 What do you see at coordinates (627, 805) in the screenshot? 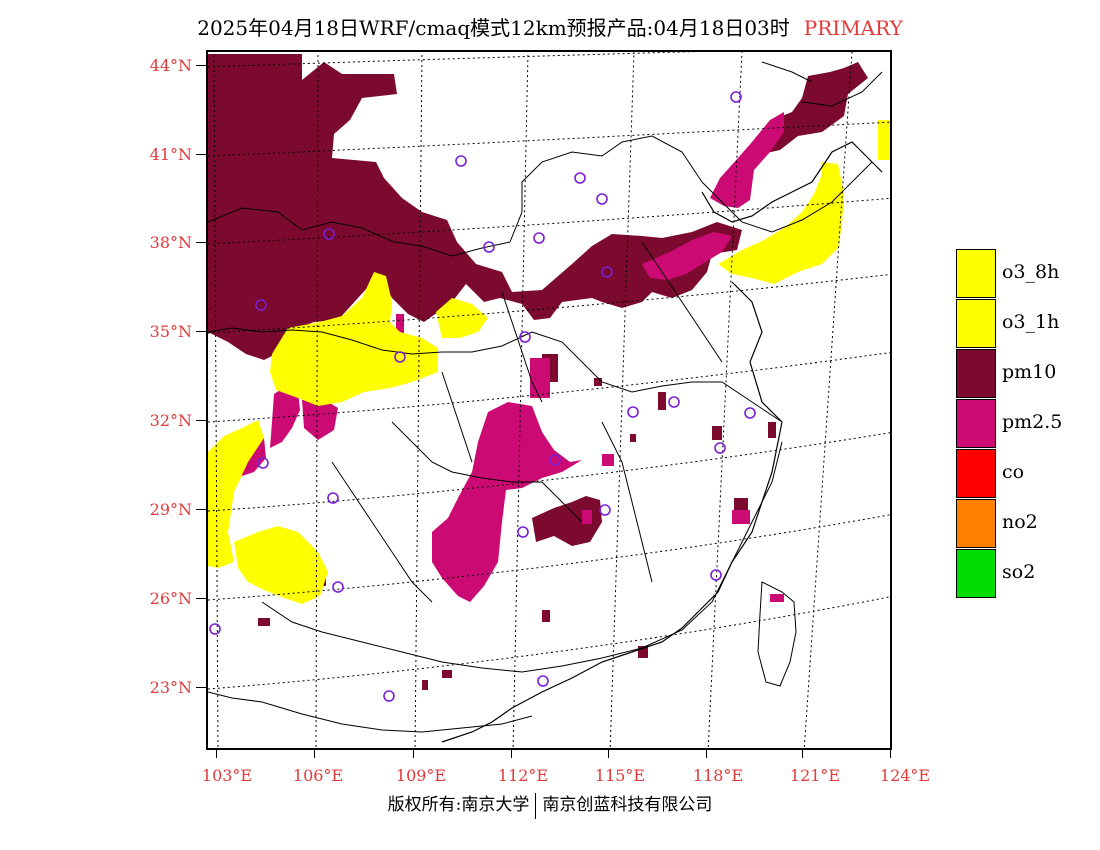
I see `copyright-right: 南京创蓝科技有限公司` at bounding box center [627, 805].